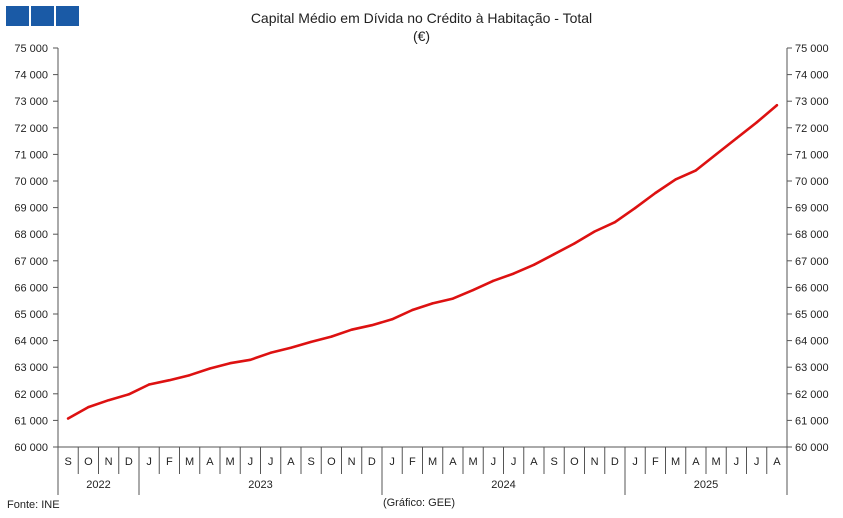 This screenshot has height=518, width=843. I want to click on y-tick-label-right: 64 000, so click(812, 342).